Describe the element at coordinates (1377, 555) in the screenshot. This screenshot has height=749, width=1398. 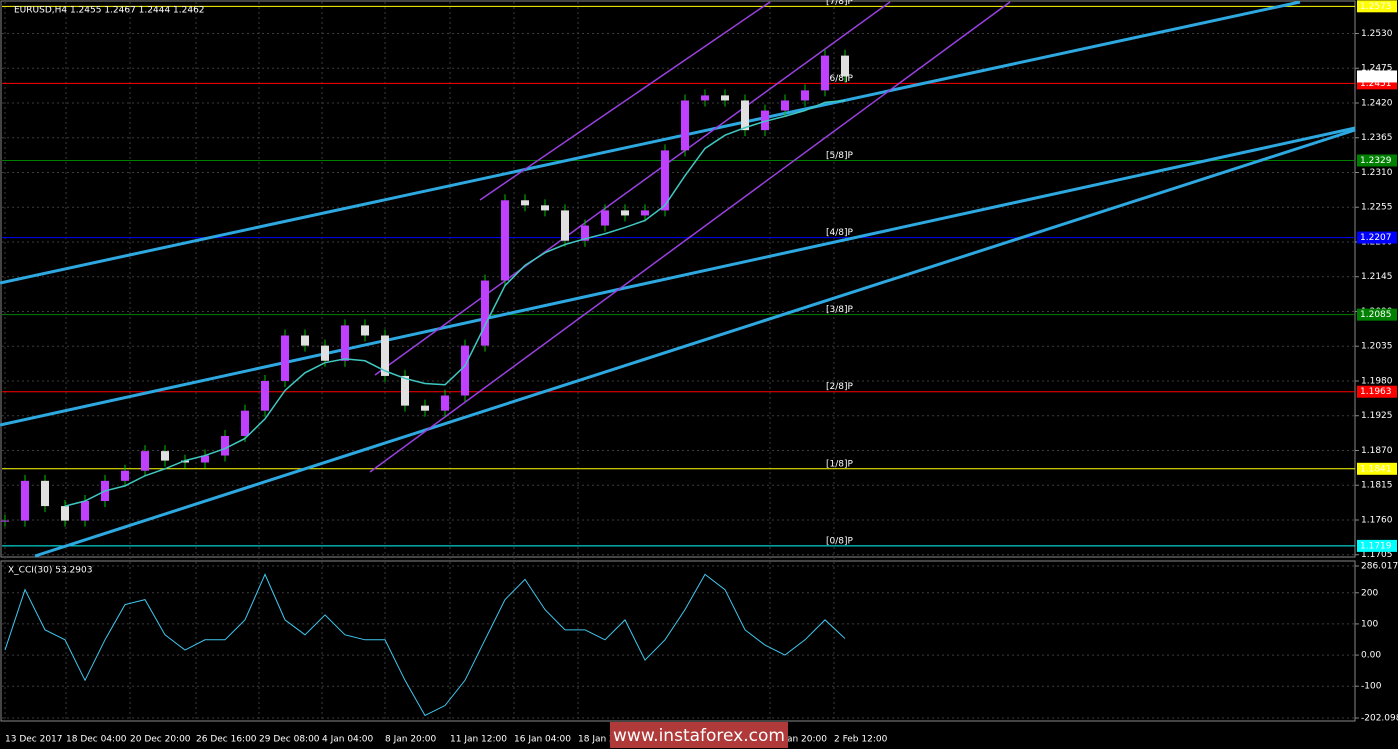
I see `y-tick-label: 1.1705` at that location.